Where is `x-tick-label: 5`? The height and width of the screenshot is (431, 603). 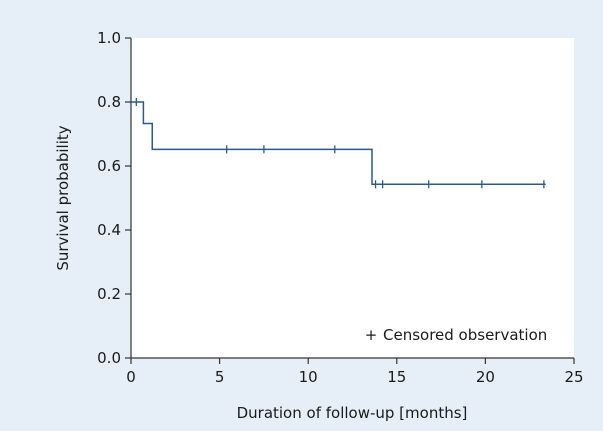 x-tick-label: 5 is located at coordinates (220, 377).